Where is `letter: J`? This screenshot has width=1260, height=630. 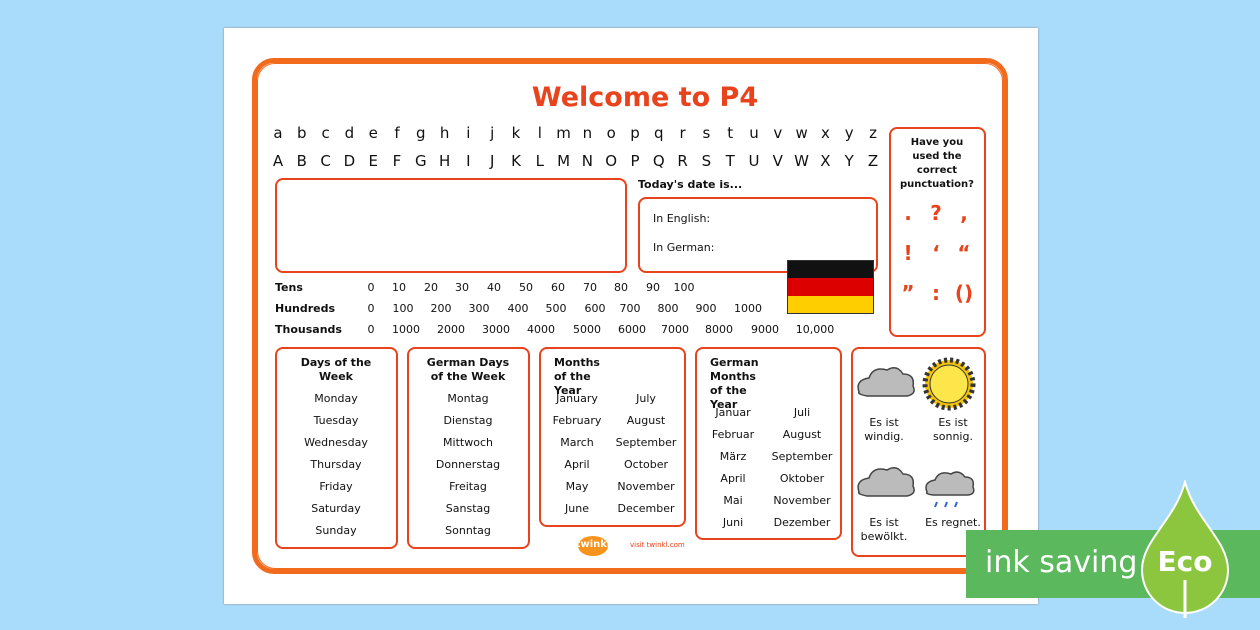
letter: J is located at coordinates (492, 161).